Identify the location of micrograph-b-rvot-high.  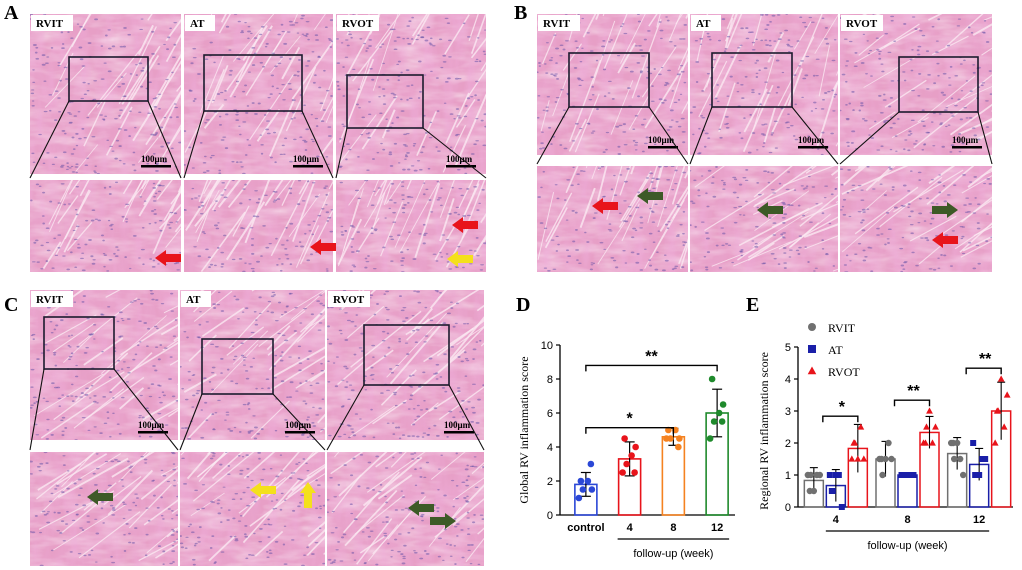
(916, 219).